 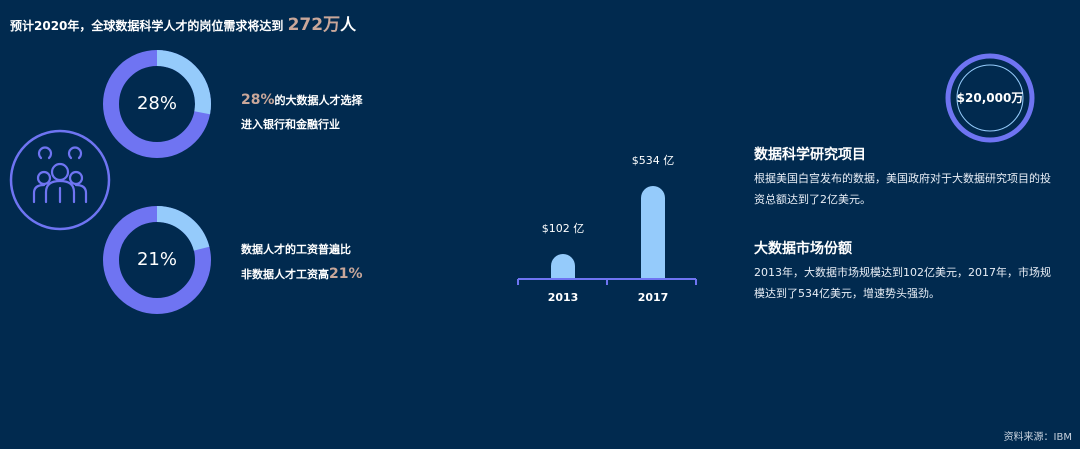 What do you see at coordinates (258, 100) in the screenshot?
I see `stat-highlight: 28%` at bounding box center [258, 100].